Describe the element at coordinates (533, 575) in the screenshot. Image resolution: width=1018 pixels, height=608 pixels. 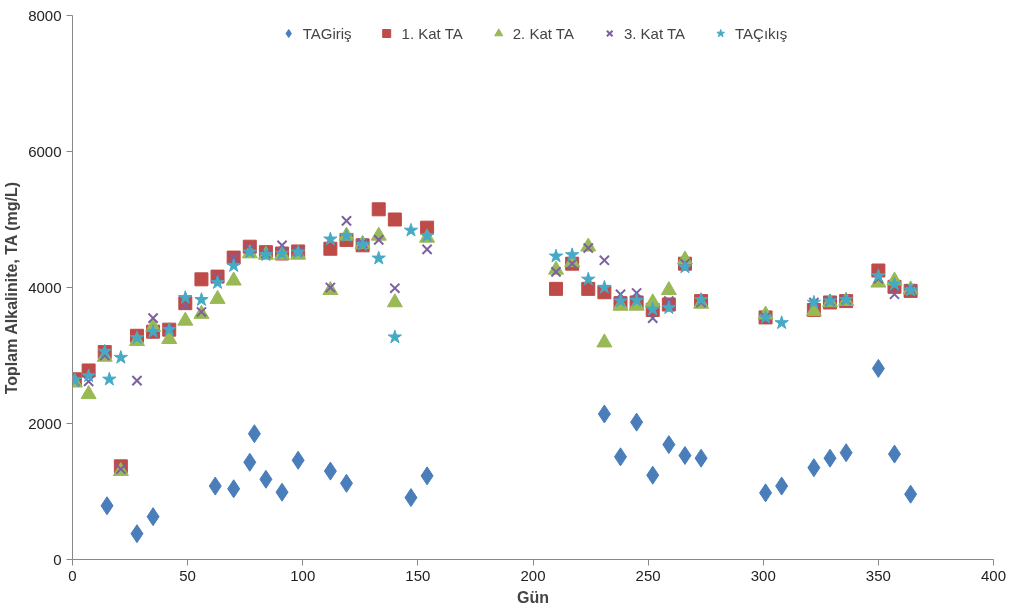
I see `x-tick-label: 200` at that location.